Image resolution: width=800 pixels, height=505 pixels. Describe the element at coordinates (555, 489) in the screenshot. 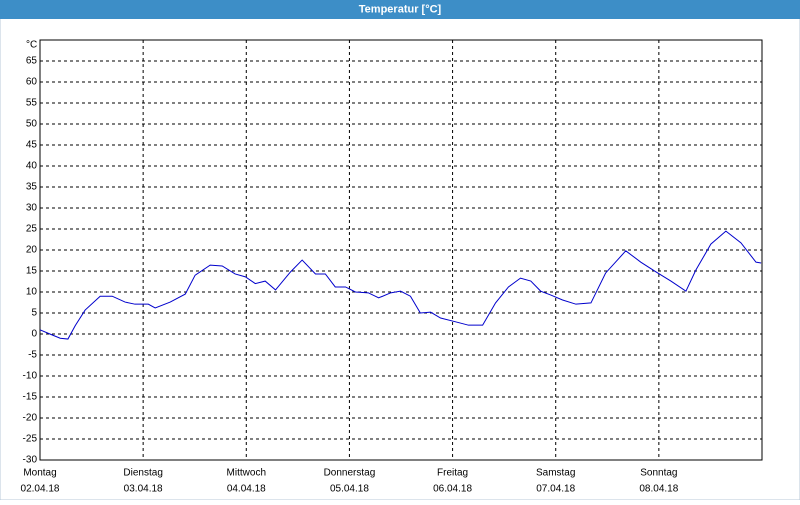

I see `x-tick-date: 07.04.18` at that location.